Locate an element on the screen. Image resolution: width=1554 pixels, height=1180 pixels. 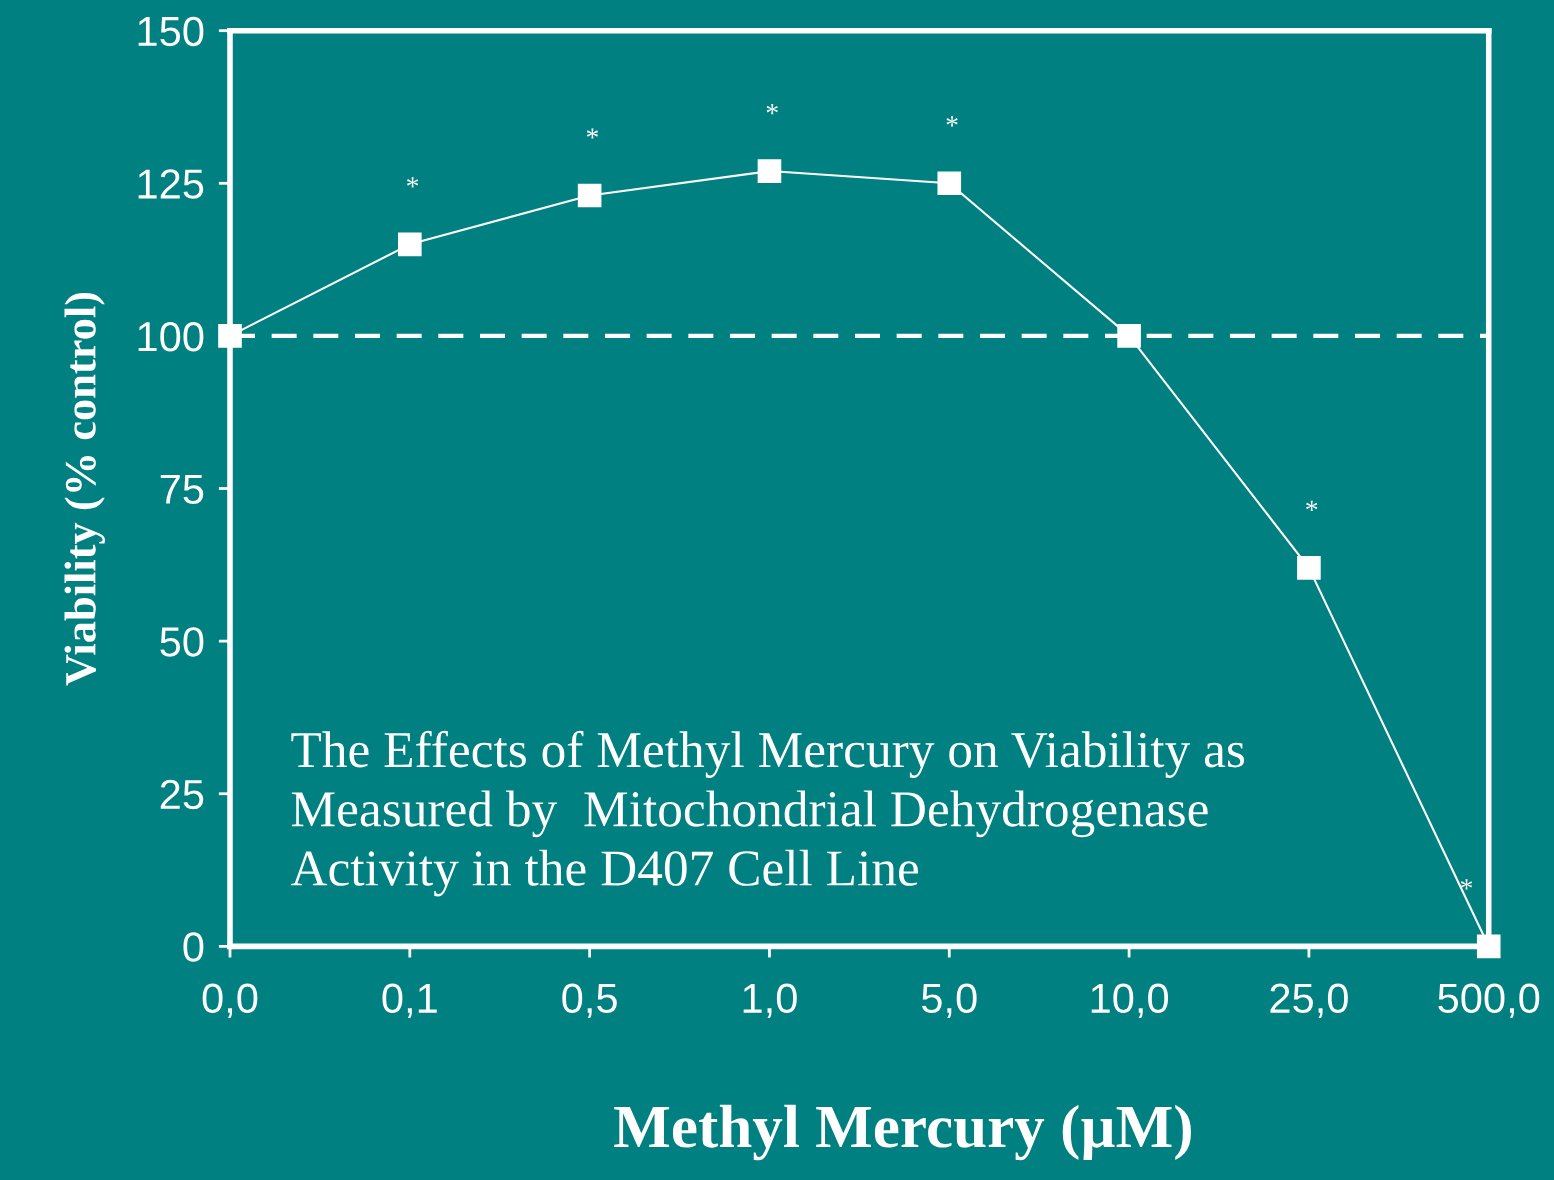
x-tick-label: 10,0 is located at coordinates (1130, 1000).